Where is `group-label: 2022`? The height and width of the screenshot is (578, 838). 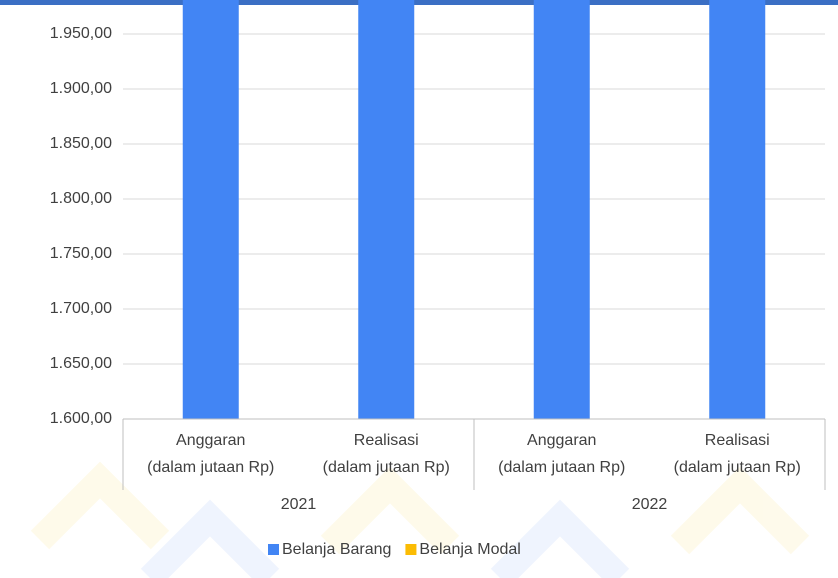
group-label: 2022 is located at coordinates (650, 504).